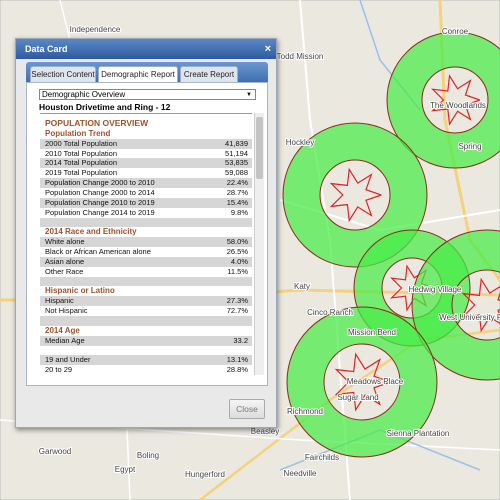 This screenshot has width=500, height=500. I want to click on row-label: Population Change 2010 to 2019, so click(100, 202).